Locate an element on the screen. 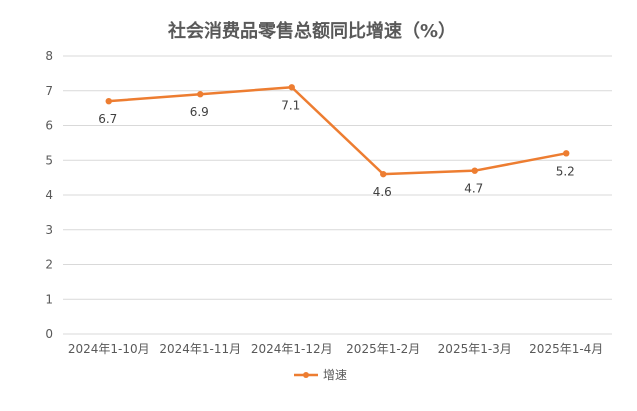 The height and width of the screenshot is (411, 637). legend-marker is located at coordinates (306, 375).